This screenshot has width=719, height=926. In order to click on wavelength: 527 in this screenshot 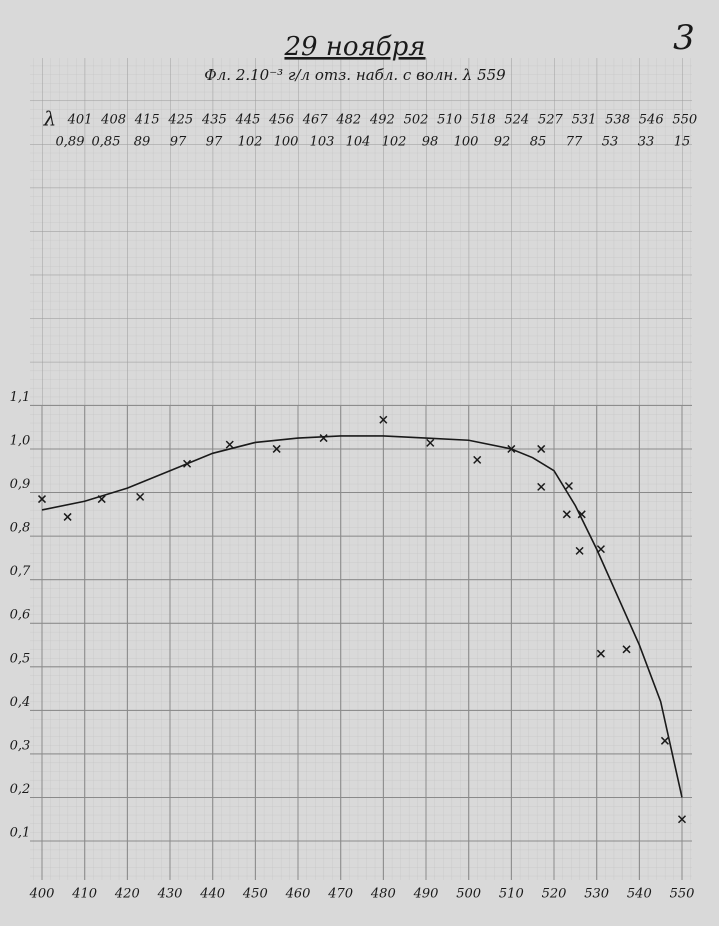, I will do `click(551, 120)`.